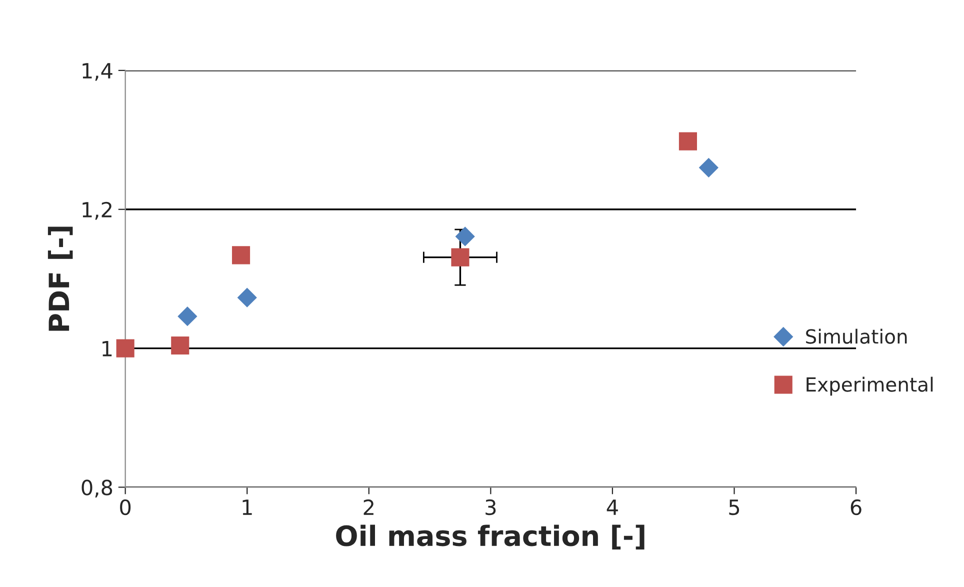 Image resolution: width=964 pixels, height=587 pixels. I want to click on x-tick-label: 0, so click(125, 507).